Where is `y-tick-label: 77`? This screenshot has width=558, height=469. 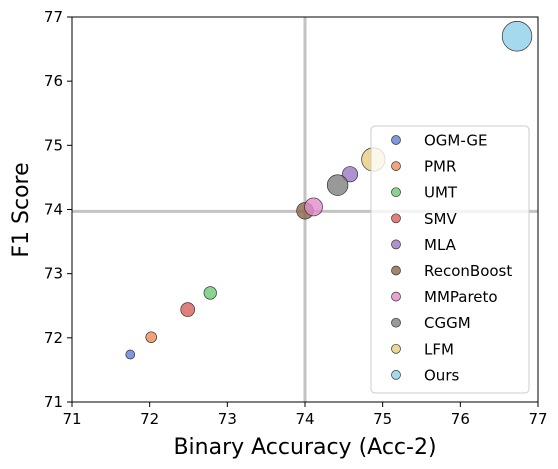
y-tick-label: 77 is located at coordinates (53, 17).